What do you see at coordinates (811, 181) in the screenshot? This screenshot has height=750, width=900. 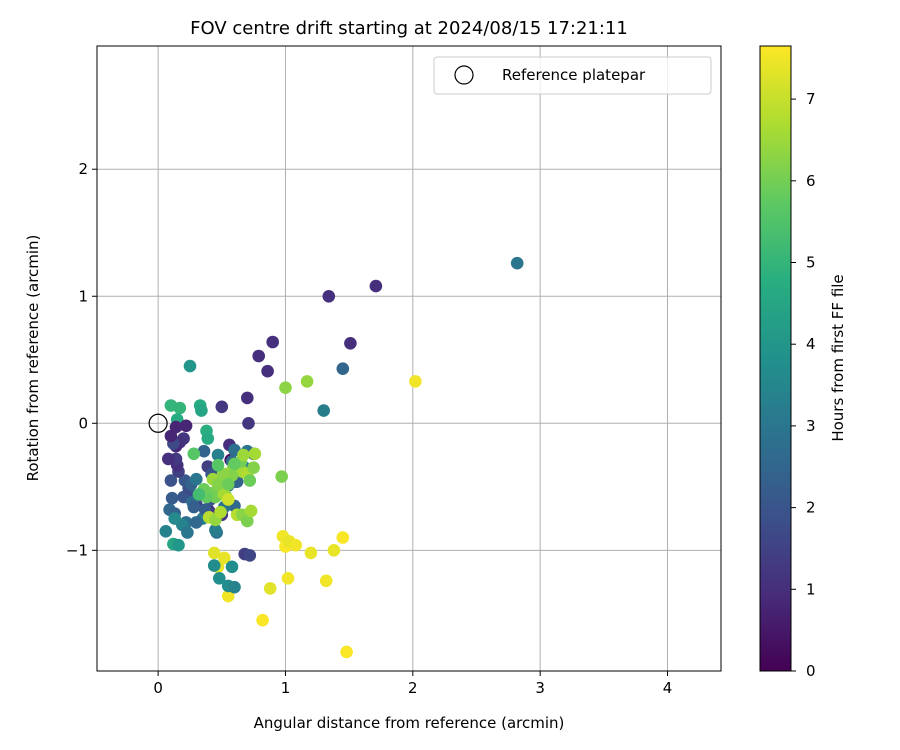 I see `colorbar-tick-label: 6` at bounding box center [811, 181].